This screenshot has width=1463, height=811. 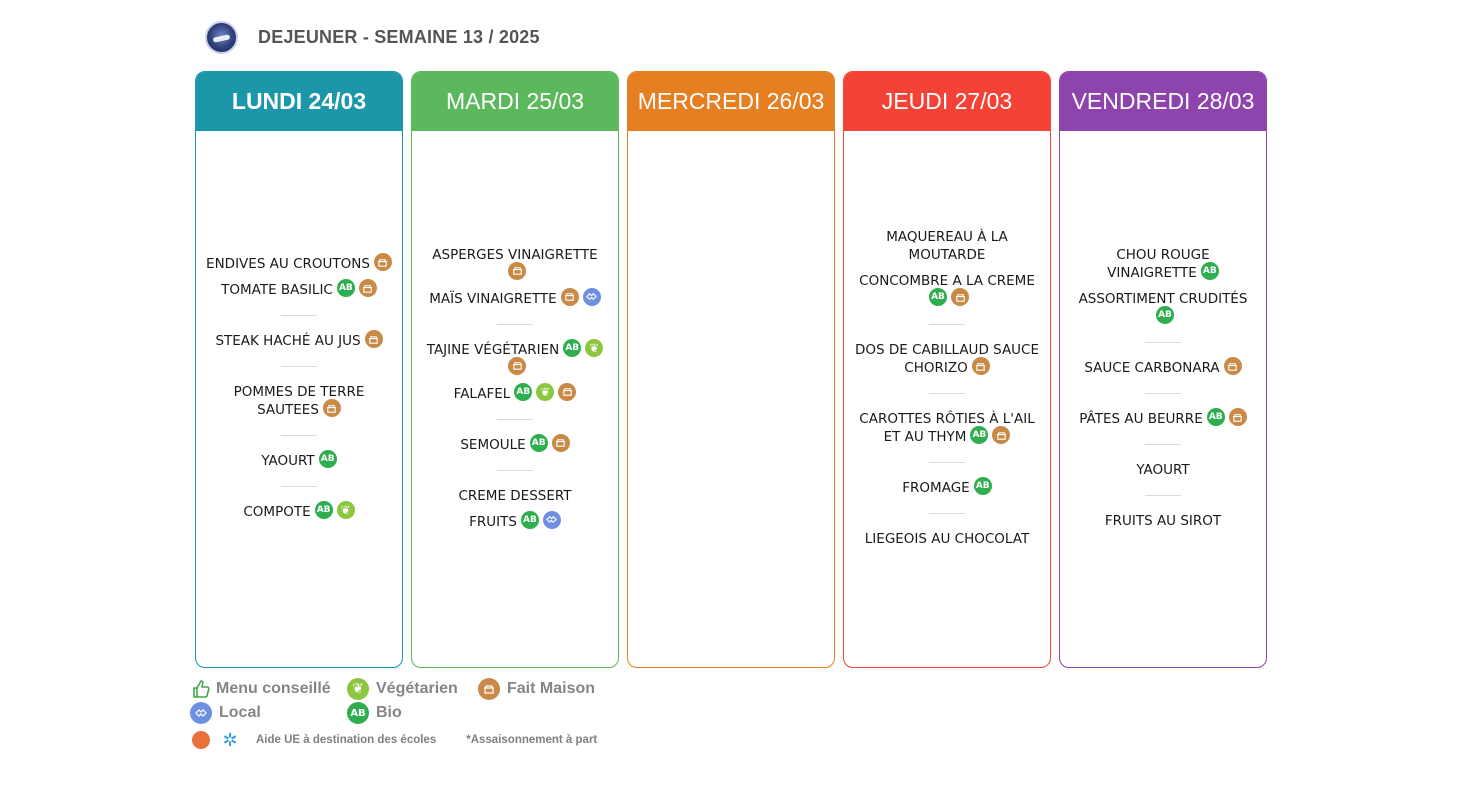 I want to click on menu-item: DOS DE CABILLAUD SAUCE CHORIZO, so click(x=947, y=359).